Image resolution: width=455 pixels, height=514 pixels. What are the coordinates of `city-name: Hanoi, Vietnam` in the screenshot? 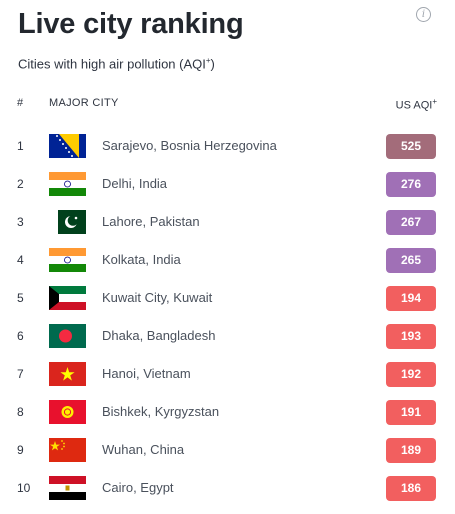 It's located at (146, 373).